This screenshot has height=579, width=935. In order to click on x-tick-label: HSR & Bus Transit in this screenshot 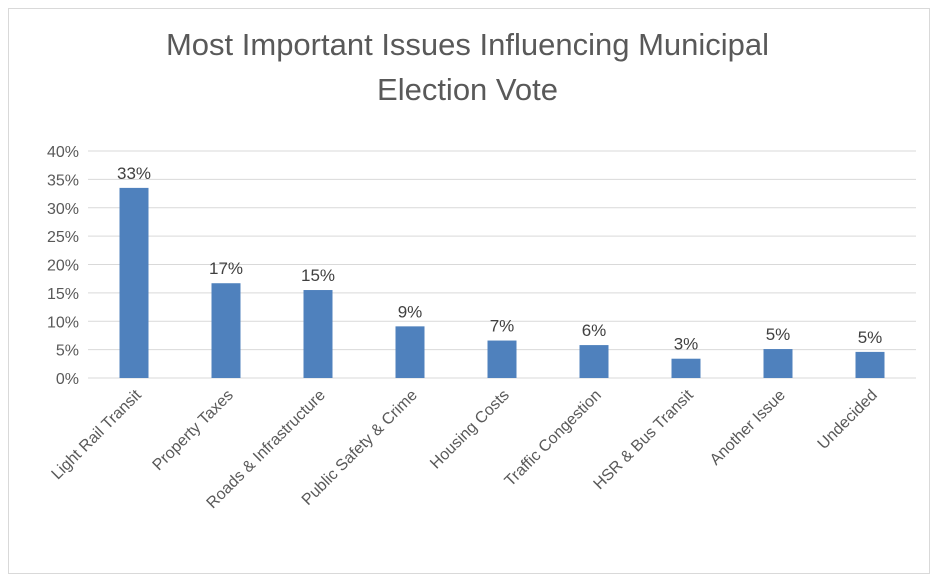, I will do `click(643, 439)`.